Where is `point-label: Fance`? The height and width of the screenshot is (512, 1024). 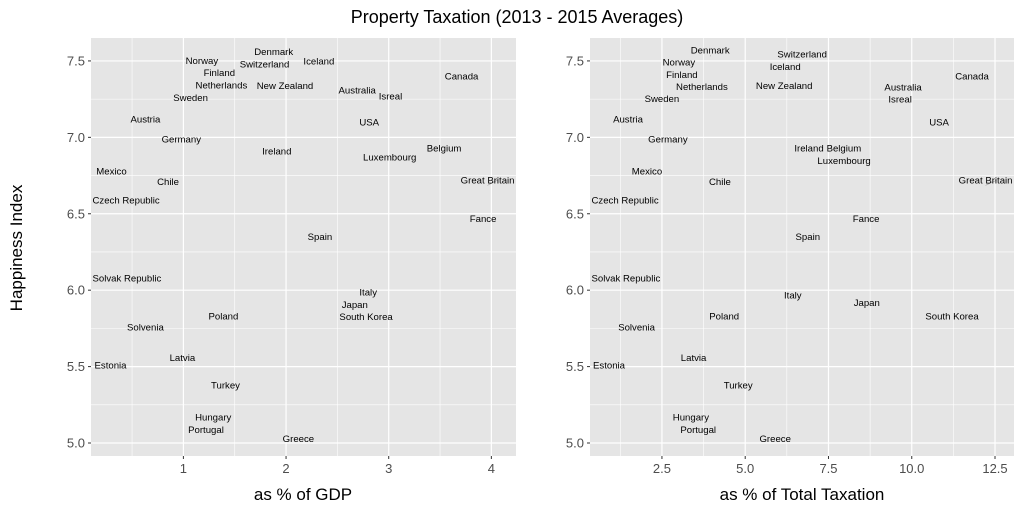 point-label: Fance is located at coordinates (866, 219).